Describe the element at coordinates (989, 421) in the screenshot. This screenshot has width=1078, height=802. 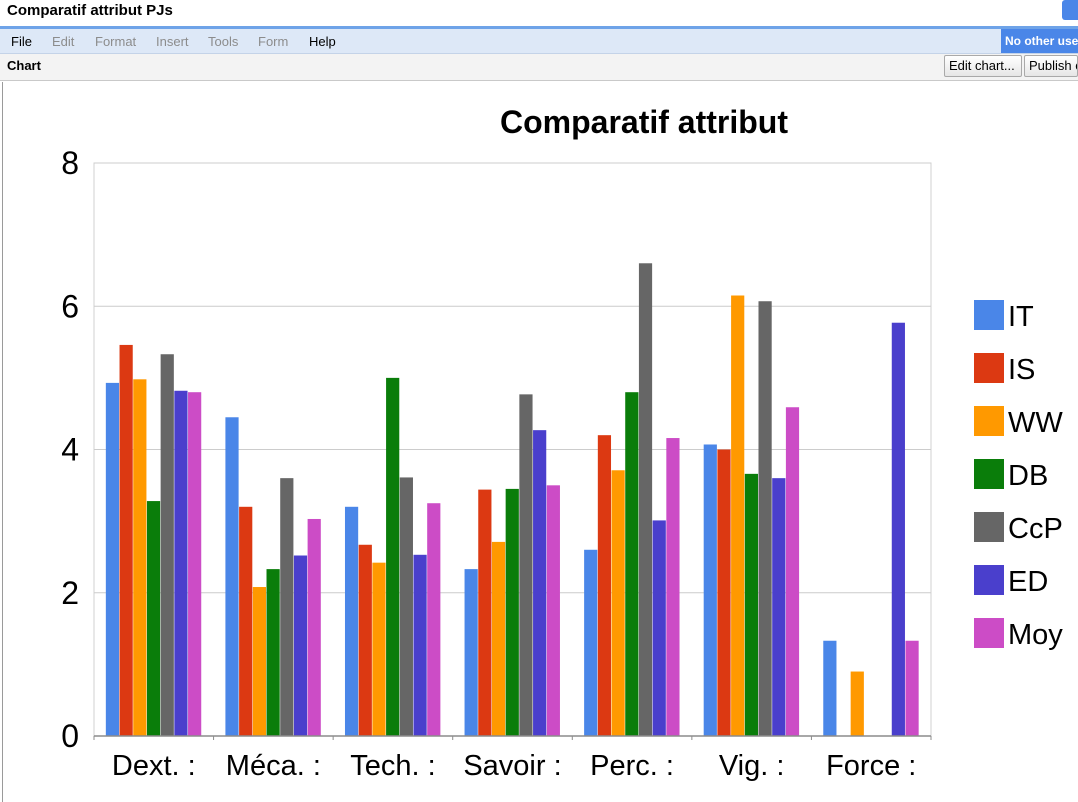
I see `legend-swatch-ww` at that location.